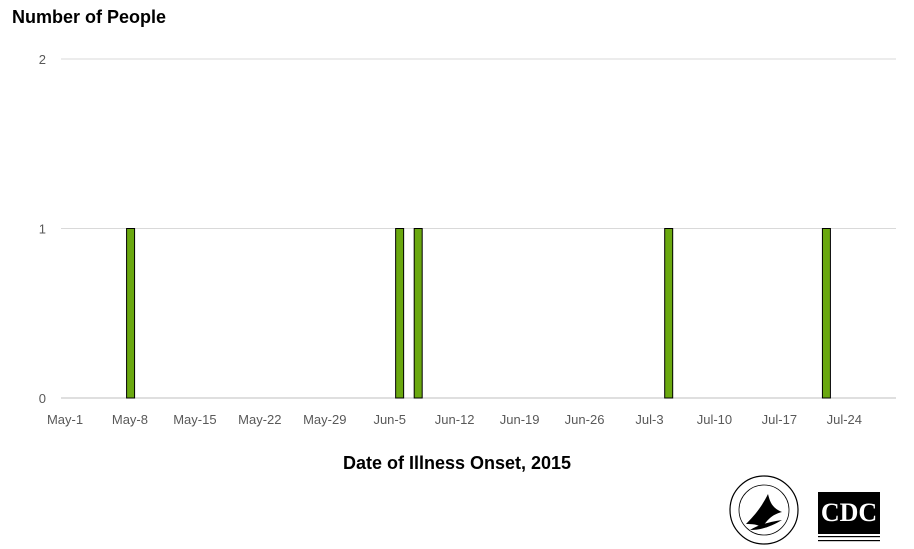 The width and height of the screenshot is (914, 549). I want to click on y-tick-label: 1, so click(42, 229).